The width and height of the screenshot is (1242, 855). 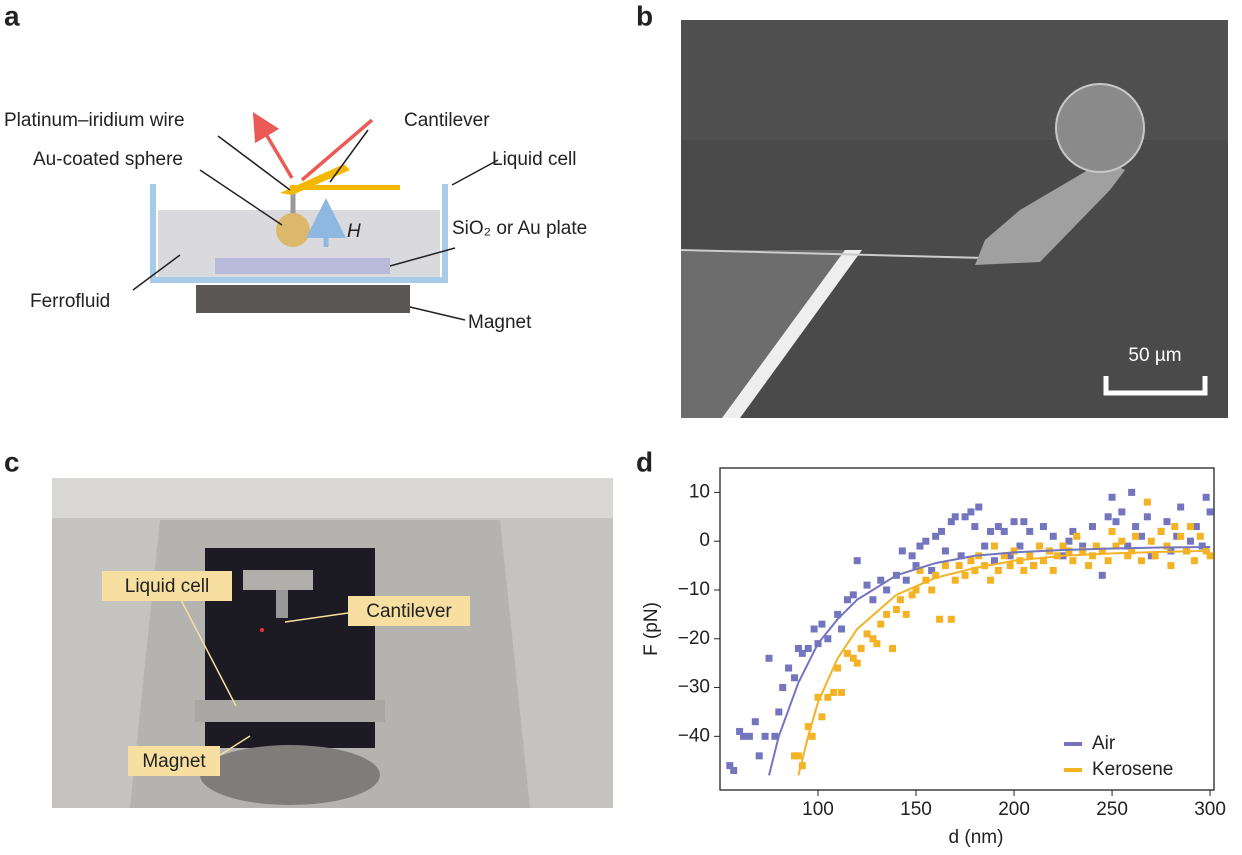 I want to click on sphere-shape, so click(x=293, y=230).